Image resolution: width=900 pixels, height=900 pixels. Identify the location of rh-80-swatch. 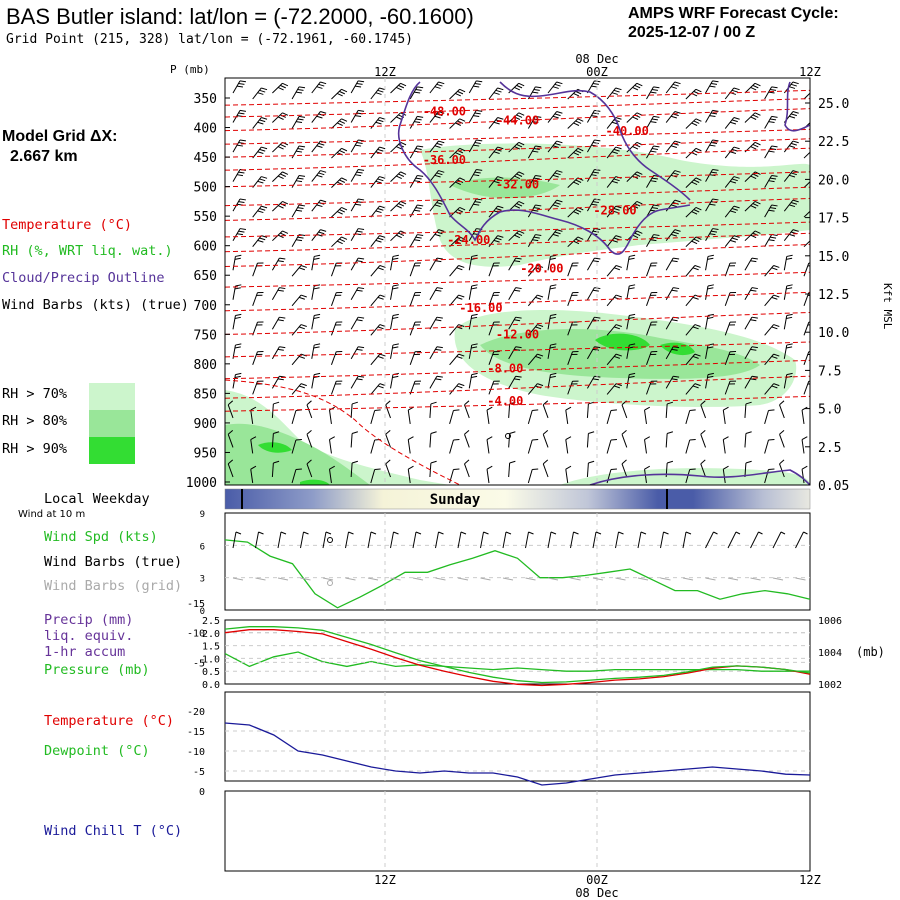
(112, 423).